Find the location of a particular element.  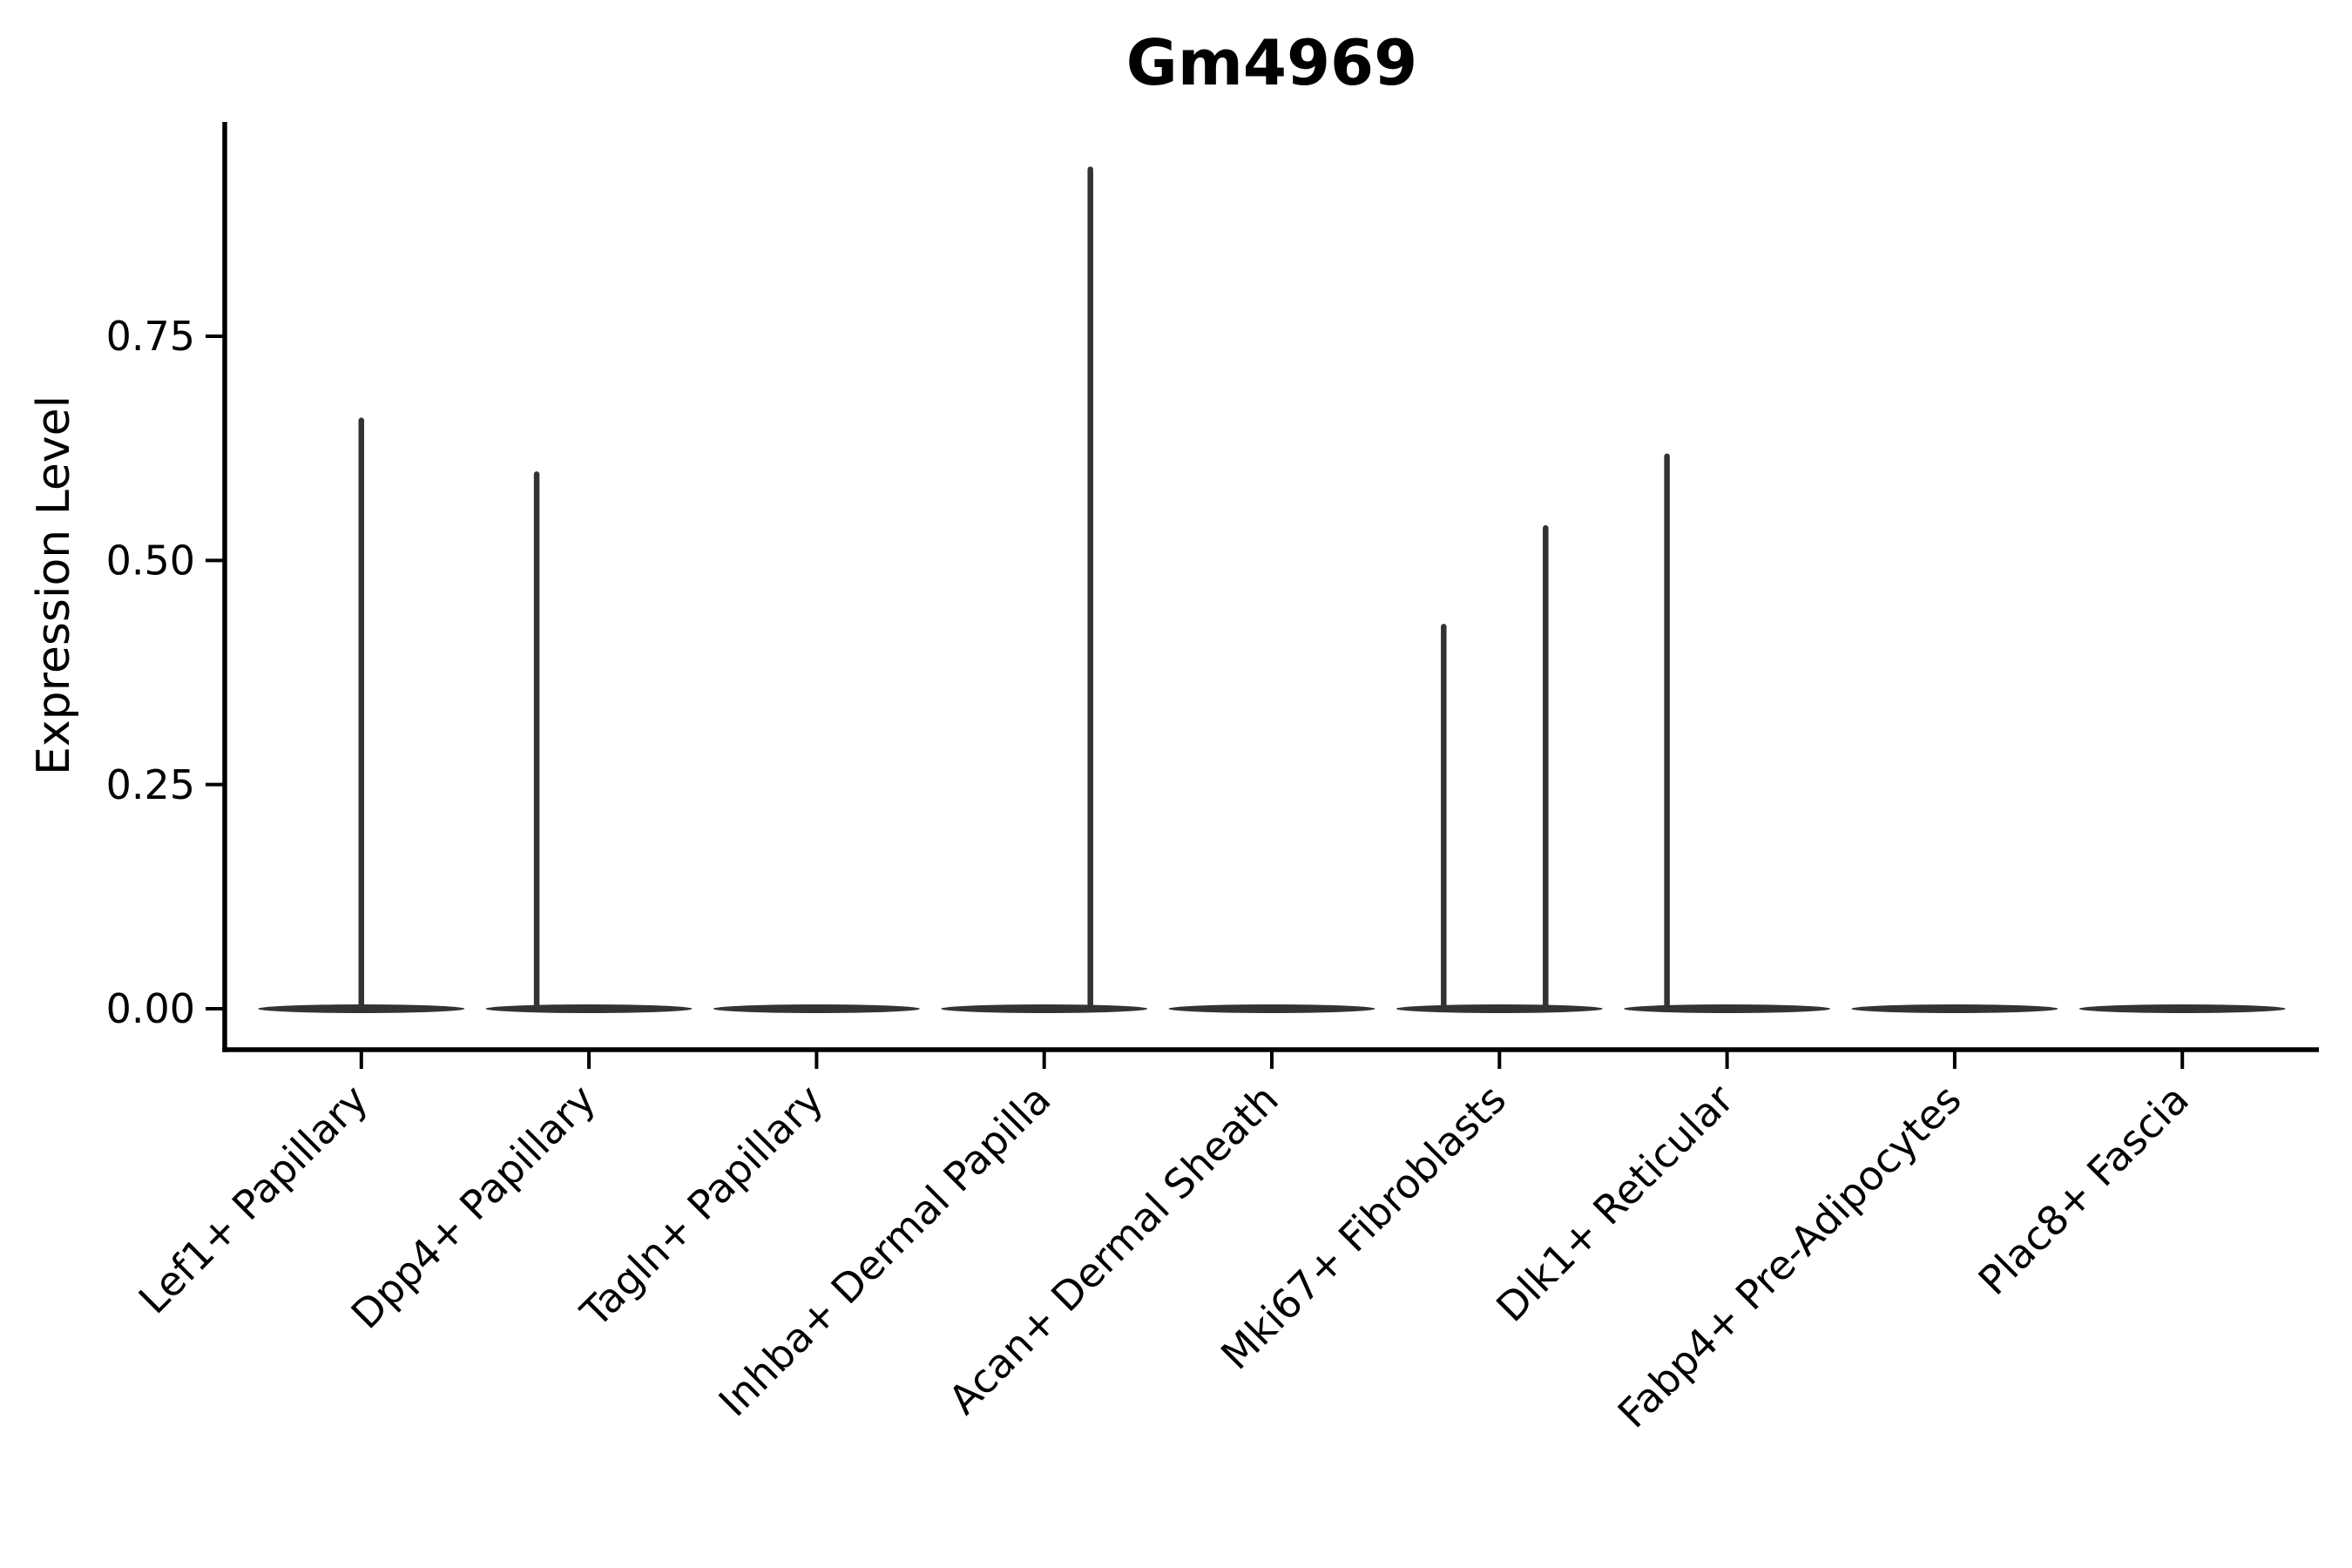

x-tick-label: Dpp4+ Papillary is located at coordinates (474, 1207).